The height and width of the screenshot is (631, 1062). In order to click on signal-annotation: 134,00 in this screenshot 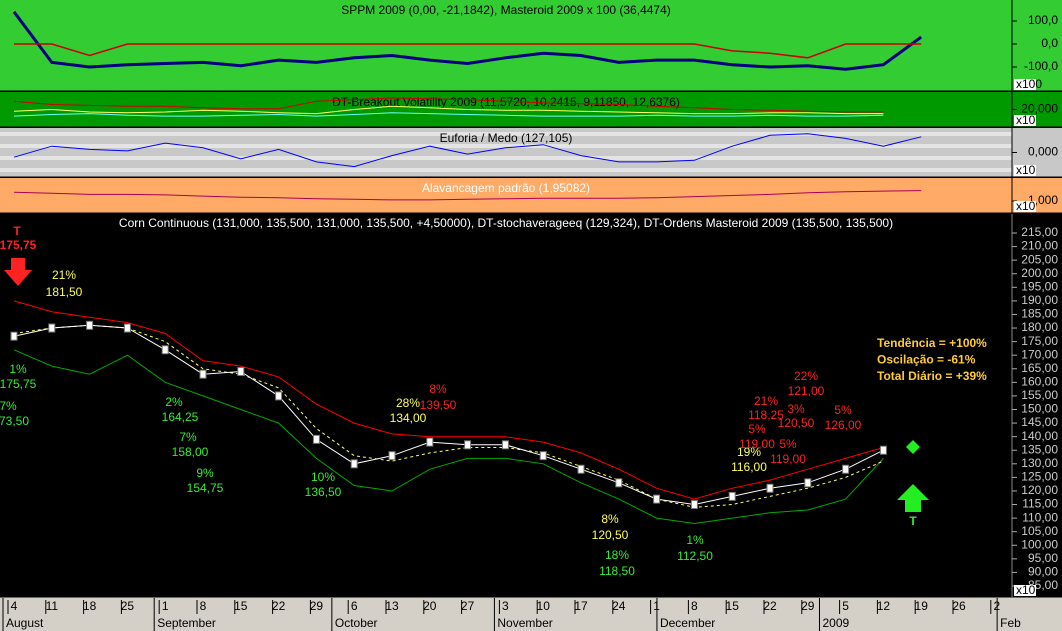, I will do `click(408, 418)`.